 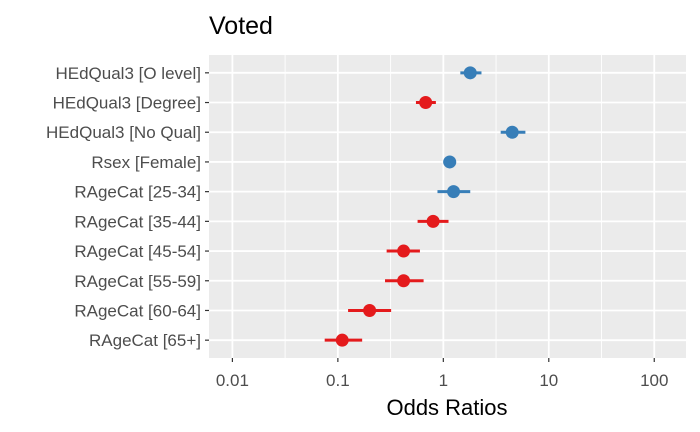 I want to click on y-tick-label: RAgeCat [55-59], so click(x=137, y=281).